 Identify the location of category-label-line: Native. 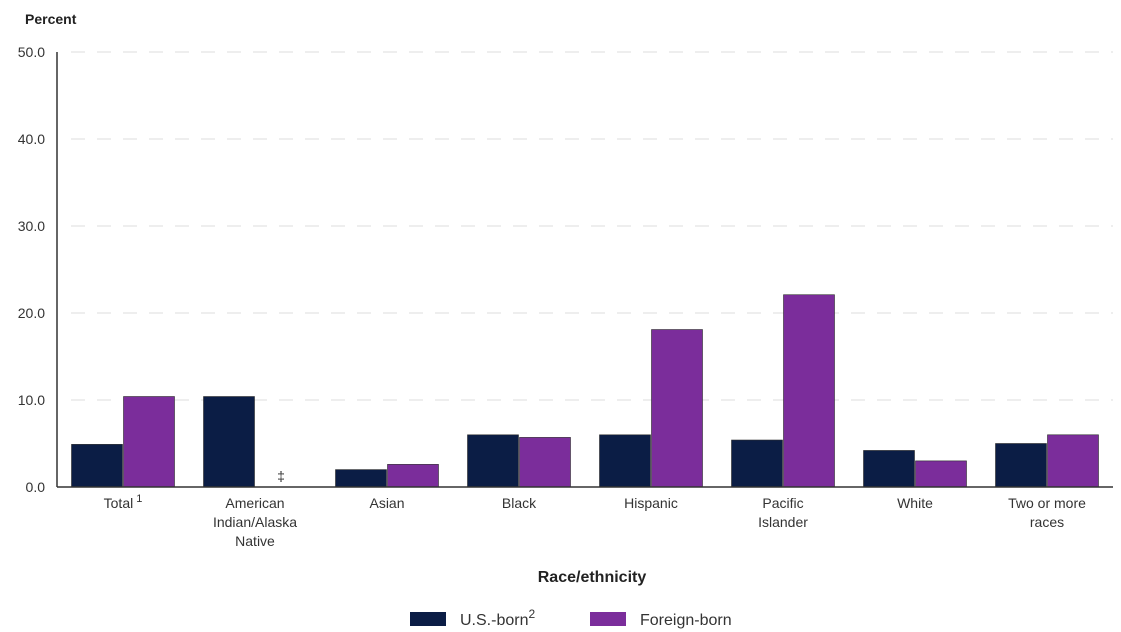
(255, 541).